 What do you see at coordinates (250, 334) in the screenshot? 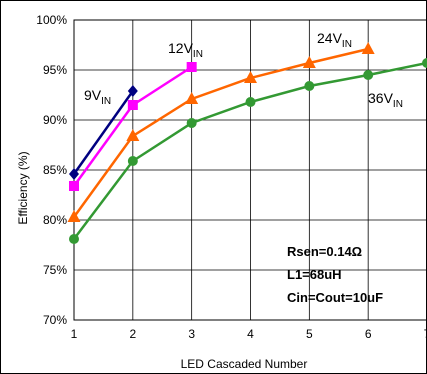
I see `x-tick-label: 4` at bounding box center [250, 334].